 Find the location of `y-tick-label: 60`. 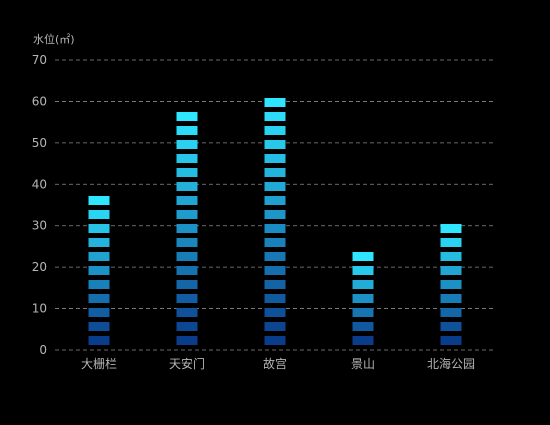

y-tick-label: 60 is located at coordinates (39, 101).